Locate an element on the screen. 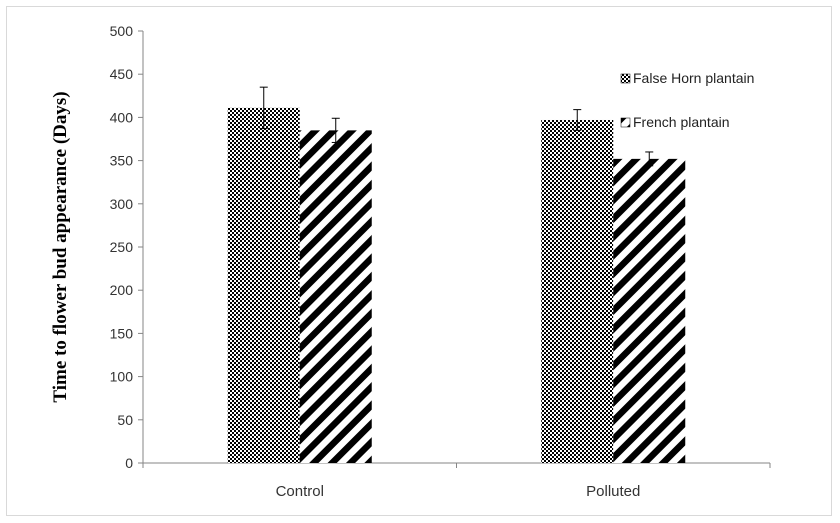 The image size is (840, 523). y-tick-label: 250 is located at coordinates (122, 247).